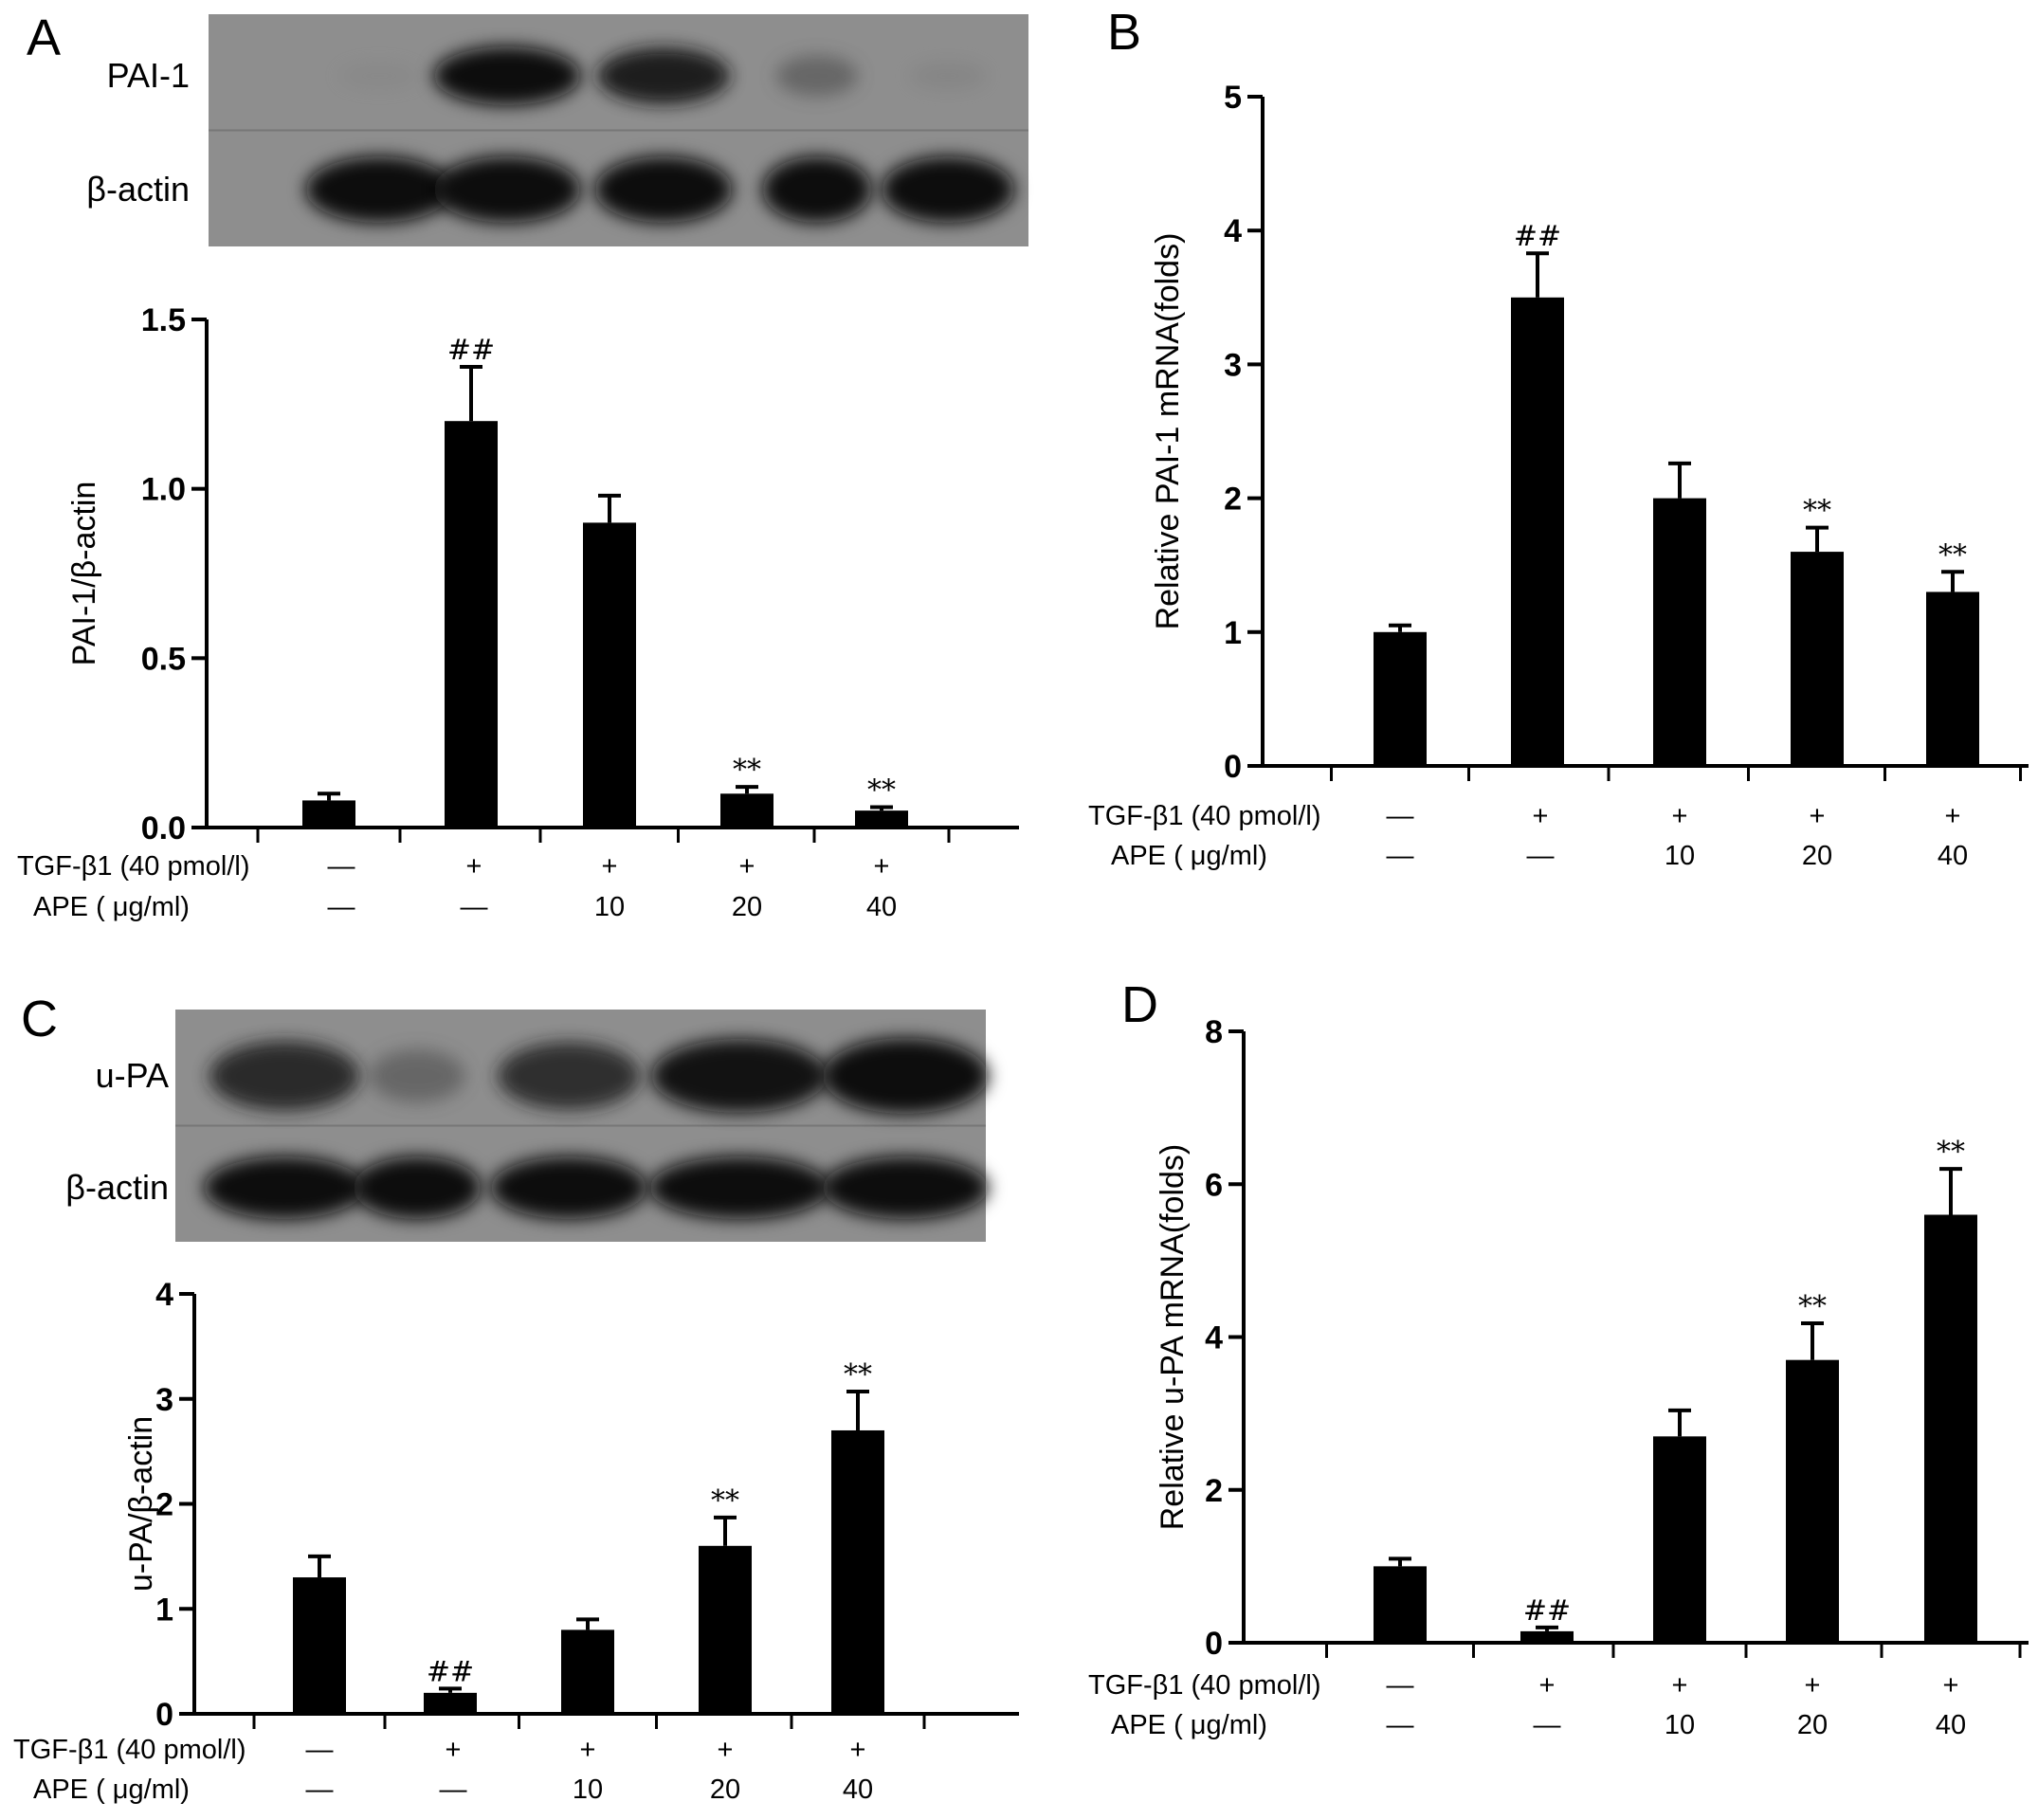 The width and height of the screenshot is (2038, 1820). Describe the element at coordinates (1214, 1185) in the screenshot. I see `y-tick-label: 6` at that location.